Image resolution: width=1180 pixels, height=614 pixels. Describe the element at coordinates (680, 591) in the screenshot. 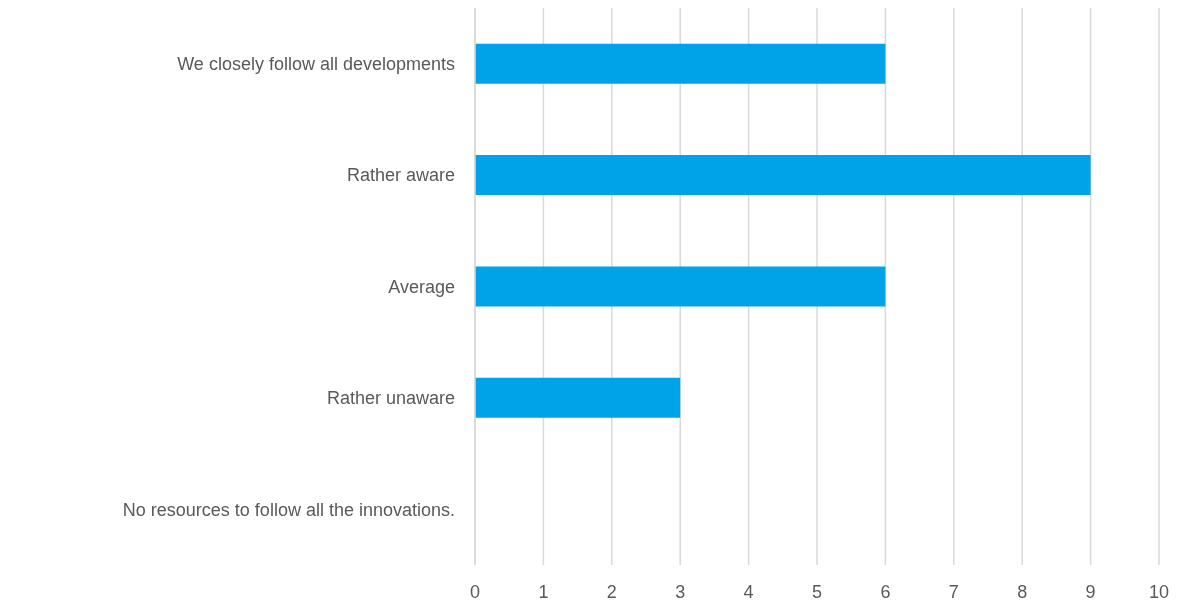

I see `x-tick-label: 3` at that location.